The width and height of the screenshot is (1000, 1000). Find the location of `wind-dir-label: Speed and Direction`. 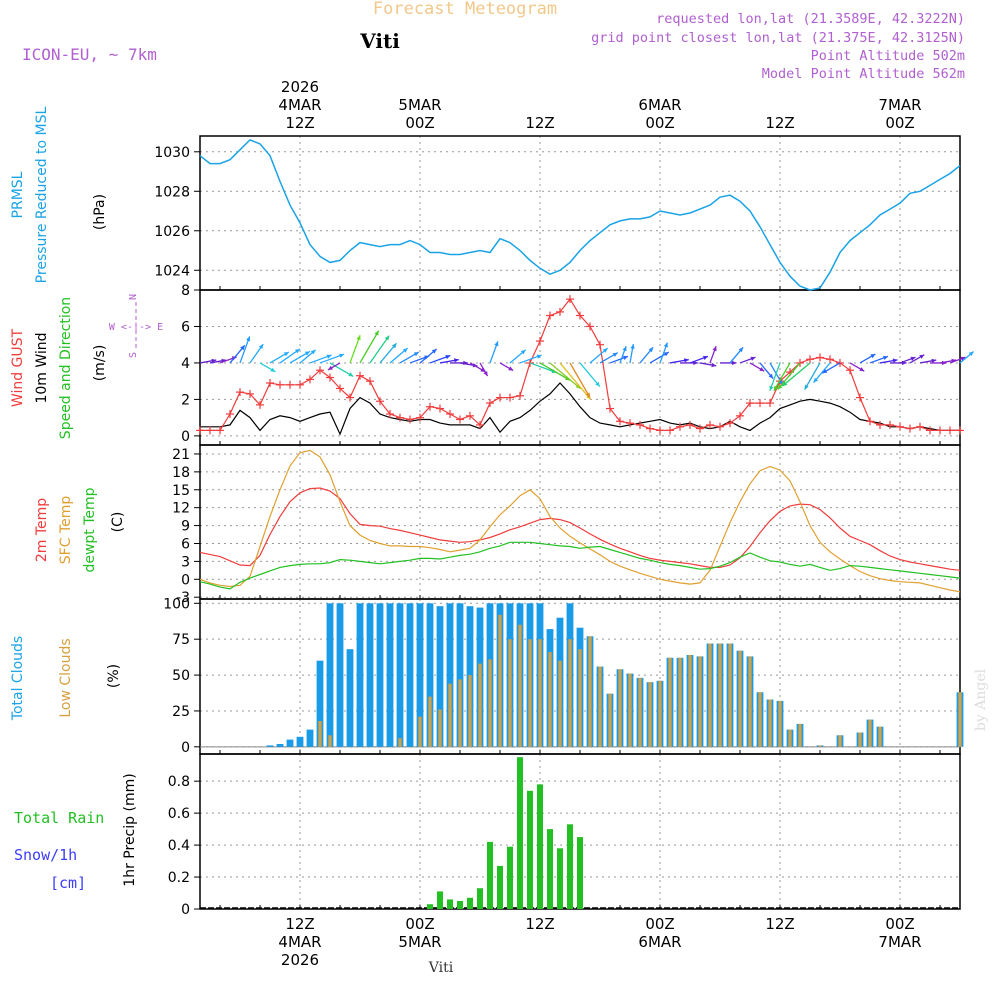

wind-dir-label: Speed and Direction is located at coordinates (66, 368).